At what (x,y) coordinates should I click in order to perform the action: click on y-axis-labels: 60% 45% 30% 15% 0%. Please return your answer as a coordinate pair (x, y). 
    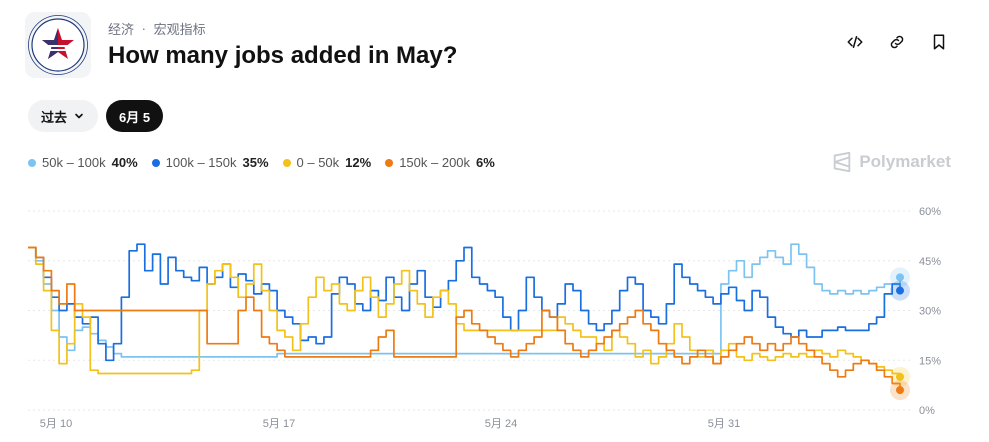
    Looking at the image, I should click on (930, 311).